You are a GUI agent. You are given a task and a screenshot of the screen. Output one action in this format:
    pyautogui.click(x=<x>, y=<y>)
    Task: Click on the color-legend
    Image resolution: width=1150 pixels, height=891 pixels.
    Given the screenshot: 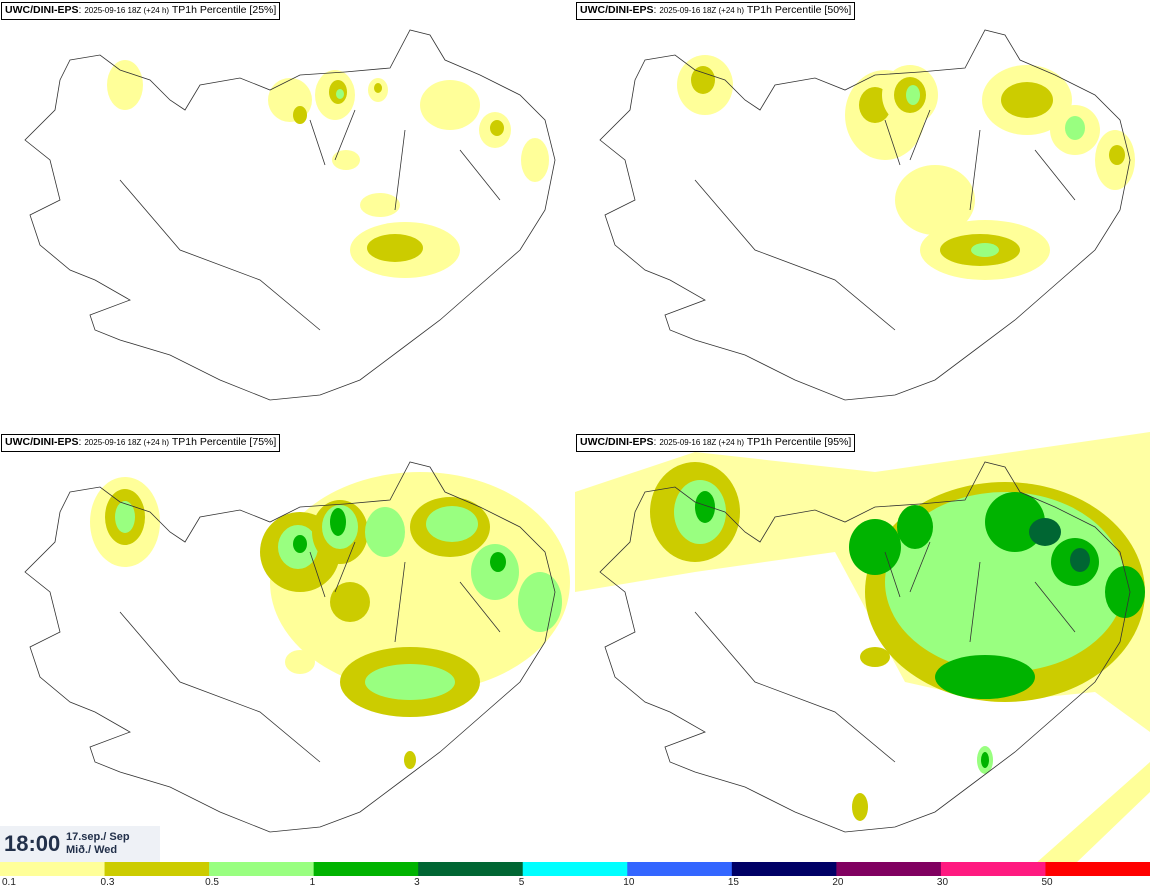 What is the action you would take?
    pyautogui.click(x=575, y=876)
    